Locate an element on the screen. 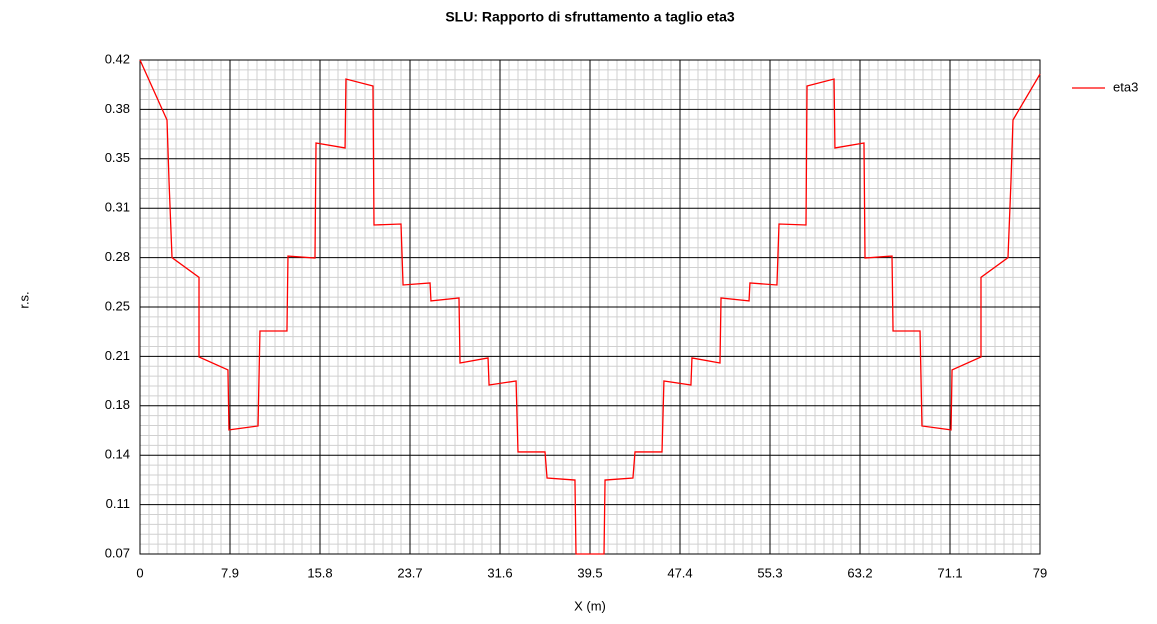 This screenshot has height=624, width=1157. x-tick-label: 23.7 is located at coordinates (409, 572).